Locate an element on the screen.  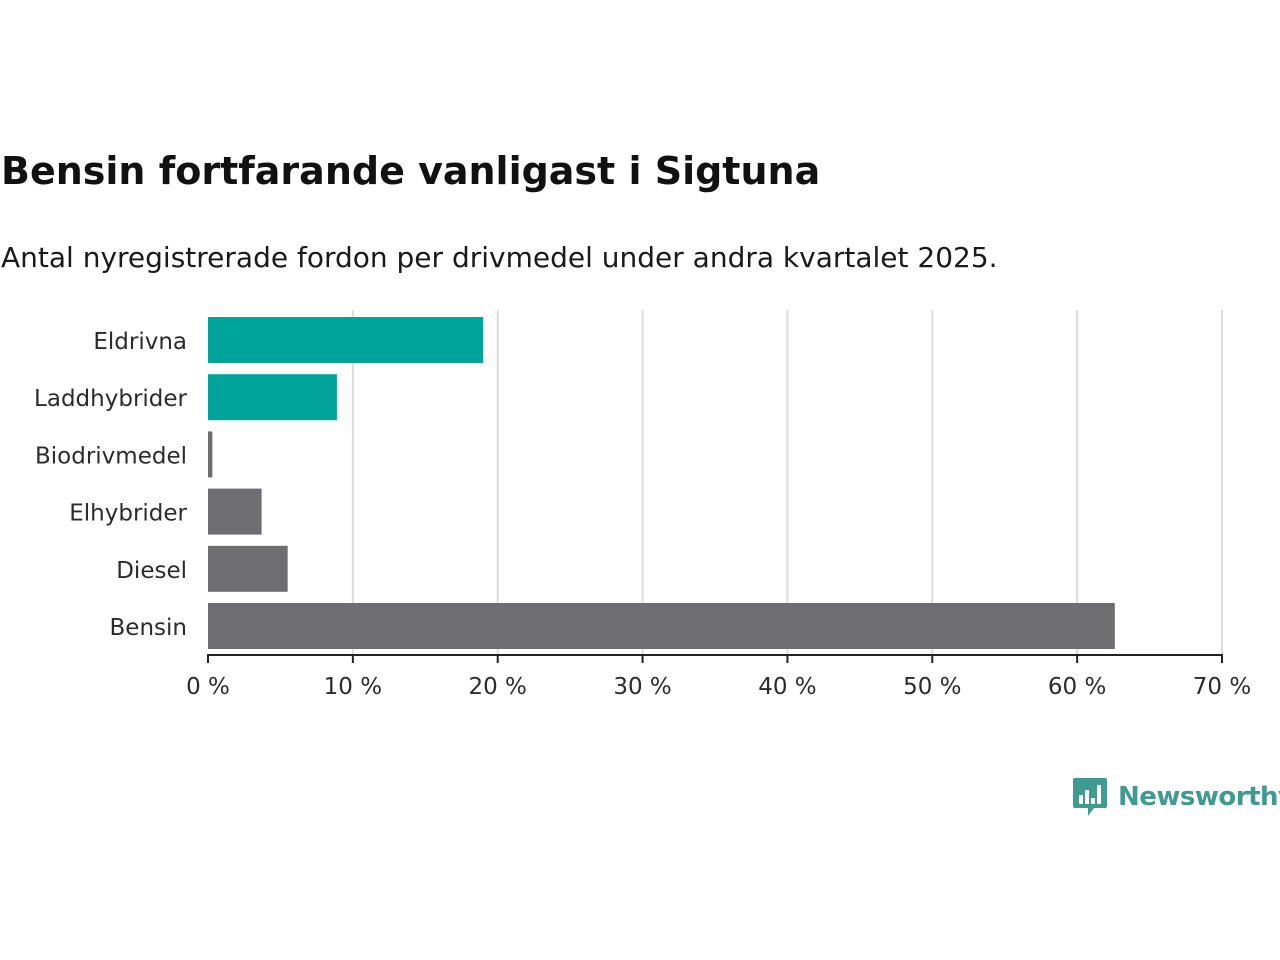
category-label: Elhybrider is located at coordinates (128, 514).